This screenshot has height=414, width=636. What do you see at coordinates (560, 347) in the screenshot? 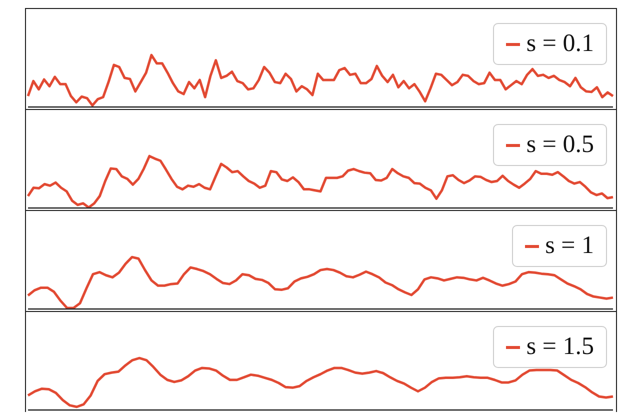
I see `legend-label: s = 1.5` at bounding box center [560, 347].